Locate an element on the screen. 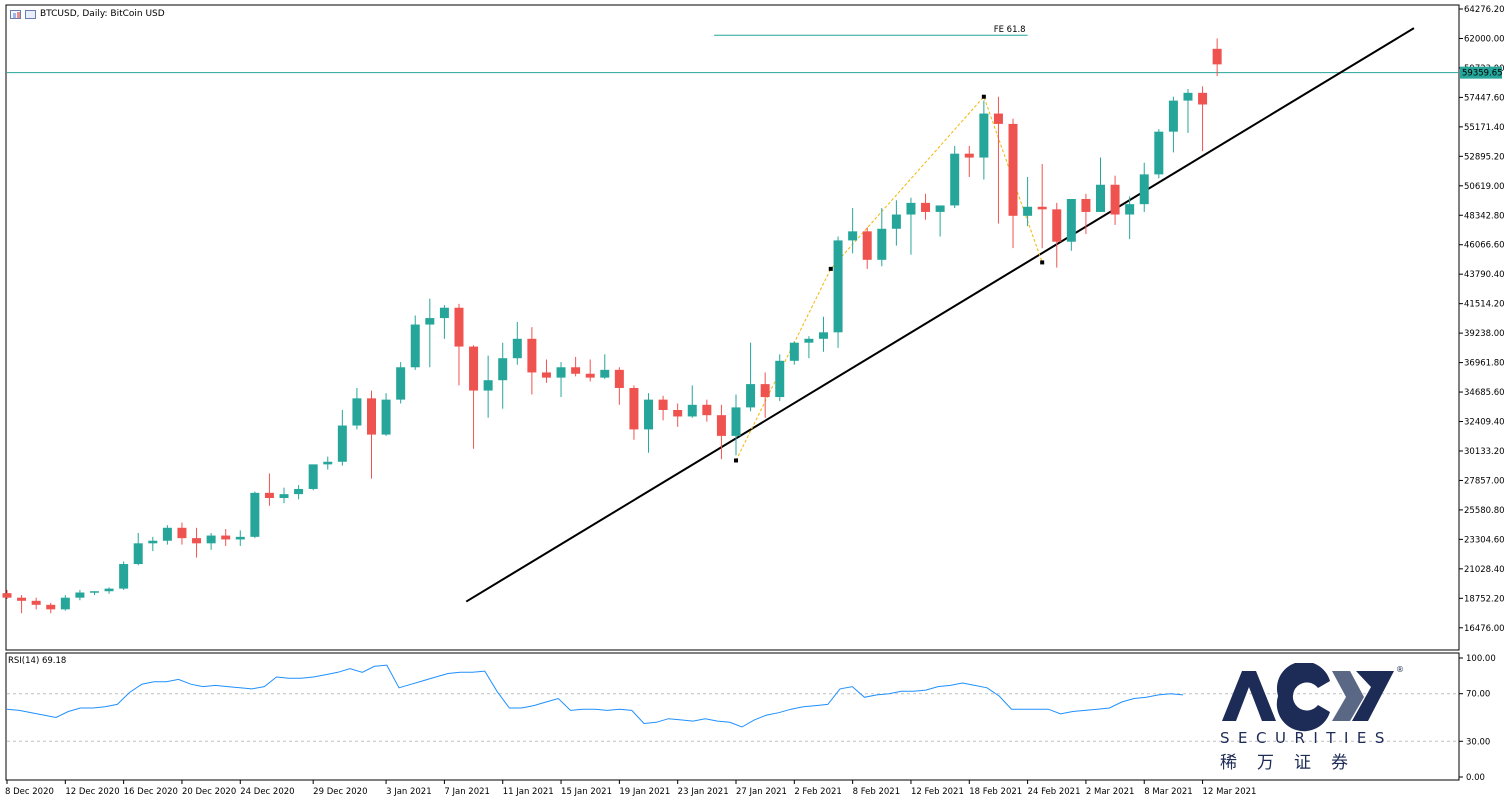 The image size is (1508, 806). acy-logo: ® SECURITIES 稀万证券 is located at coordinates (1313, 719).